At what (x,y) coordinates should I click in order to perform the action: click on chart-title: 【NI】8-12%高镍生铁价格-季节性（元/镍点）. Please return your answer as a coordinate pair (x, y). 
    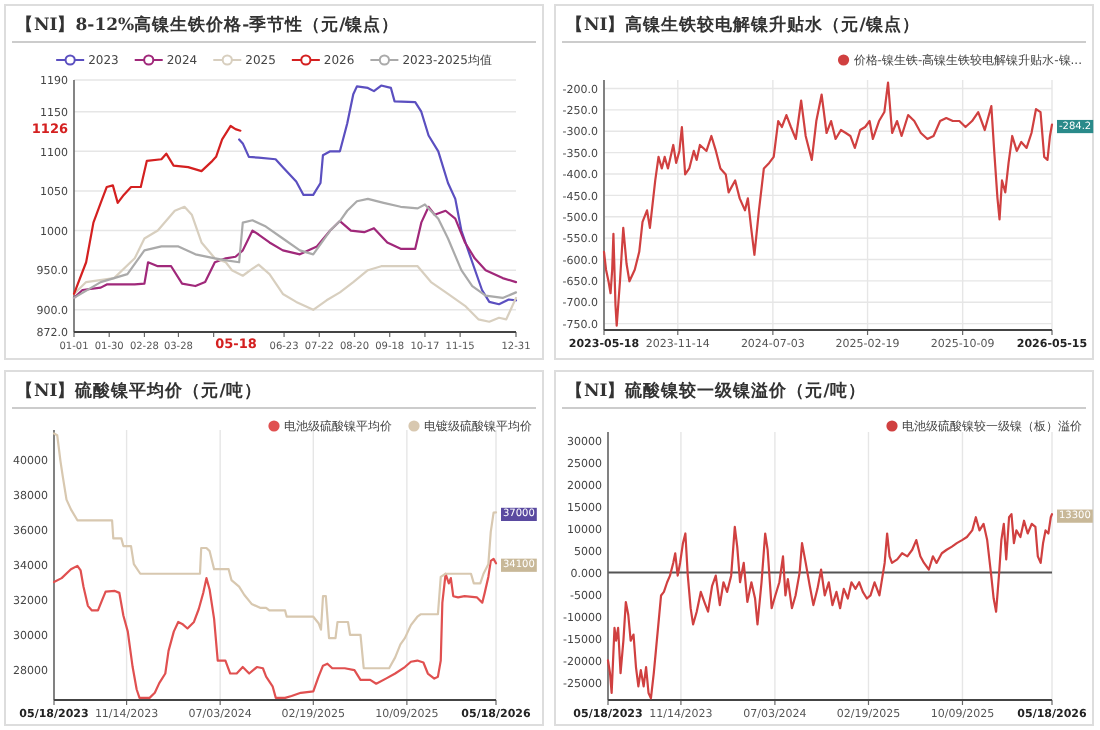
    Looking at the image, I should click on (208, 25).